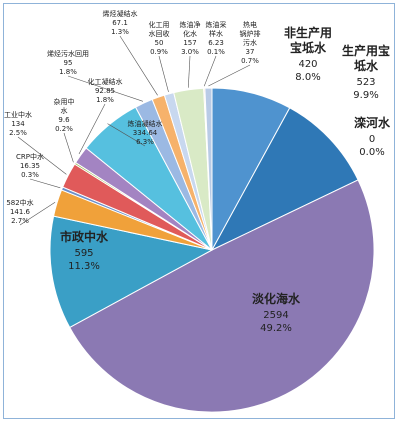 This screenshot has width=400, height=424. Describe the element at coordinates (190, 52) in the screenshot. I see `slice-percent: 3.0%` at that location.